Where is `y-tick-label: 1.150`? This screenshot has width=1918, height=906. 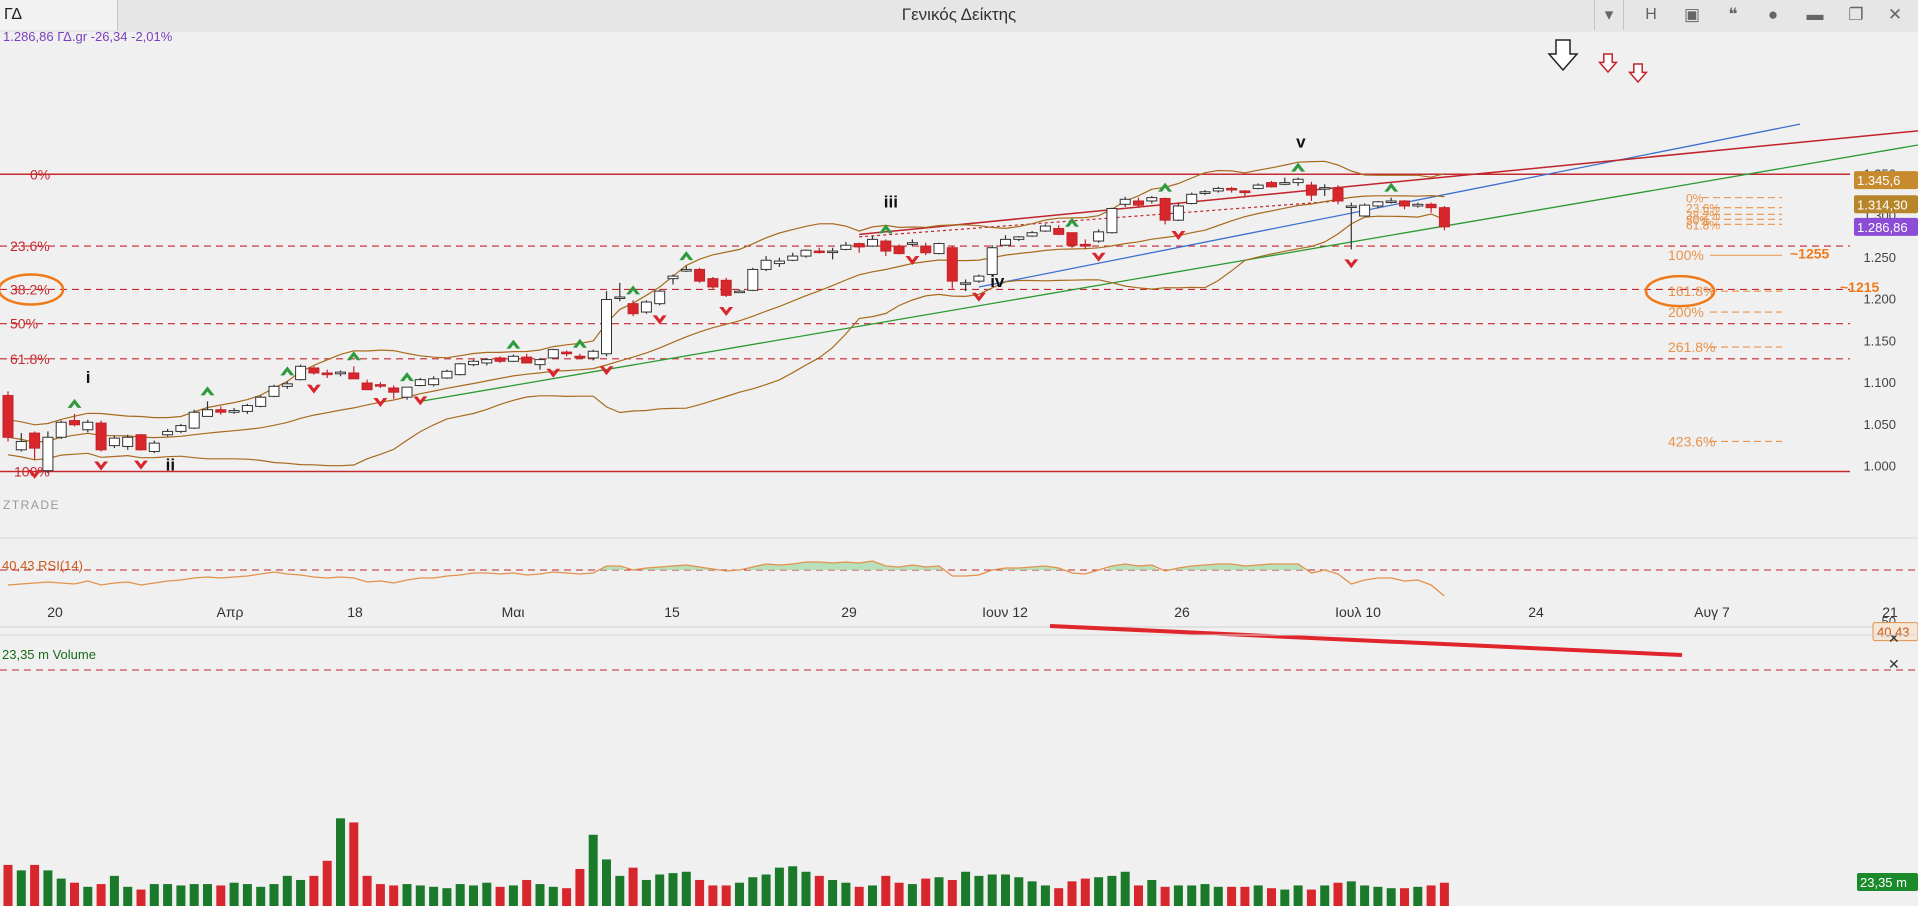
y-tick-label: 1.150 is located at coordinates (1879, 340).